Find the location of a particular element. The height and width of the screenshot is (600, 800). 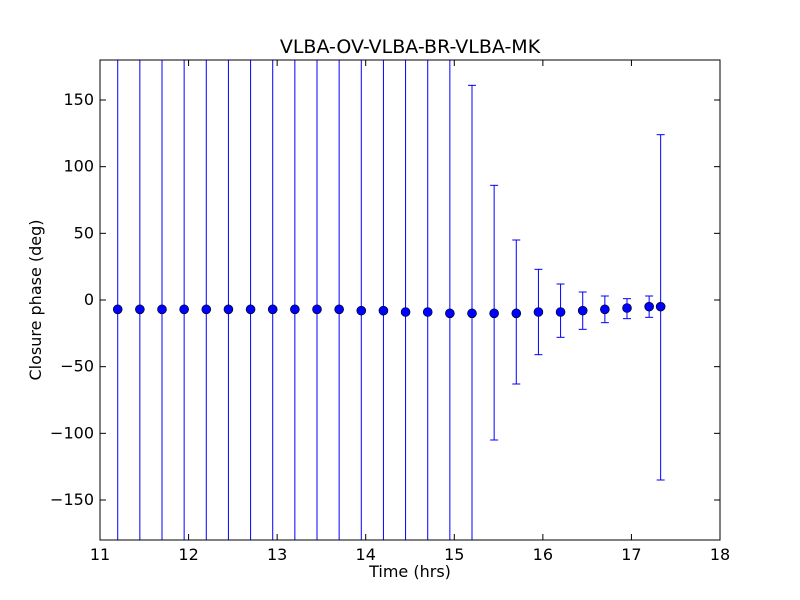

x-tick-label: 15 is located at coordinates (454, 554).